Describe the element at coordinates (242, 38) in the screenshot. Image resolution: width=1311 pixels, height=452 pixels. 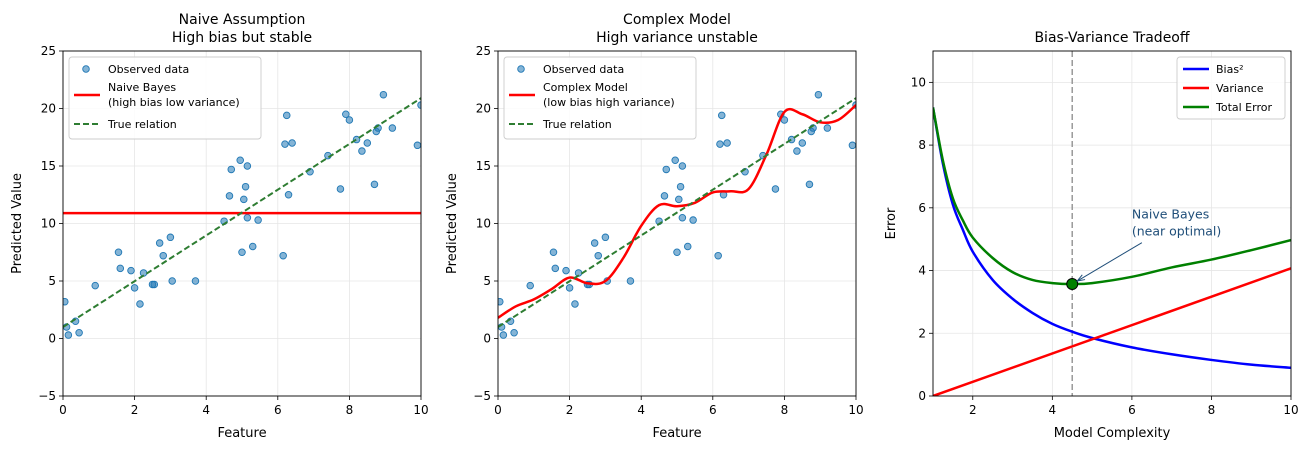
I see `chart-subtitle: High bias but stable` at that location.